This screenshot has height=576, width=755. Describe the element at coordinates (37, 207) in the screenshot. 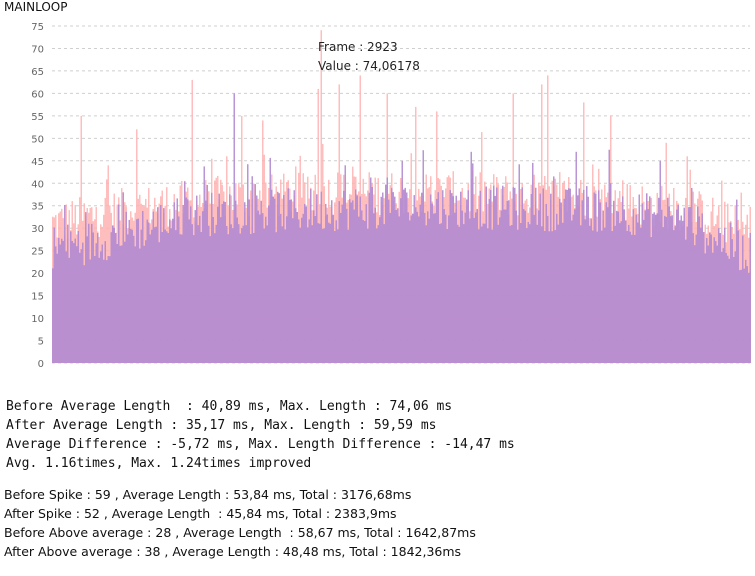

I see `y-tick-label: 35` at that location.